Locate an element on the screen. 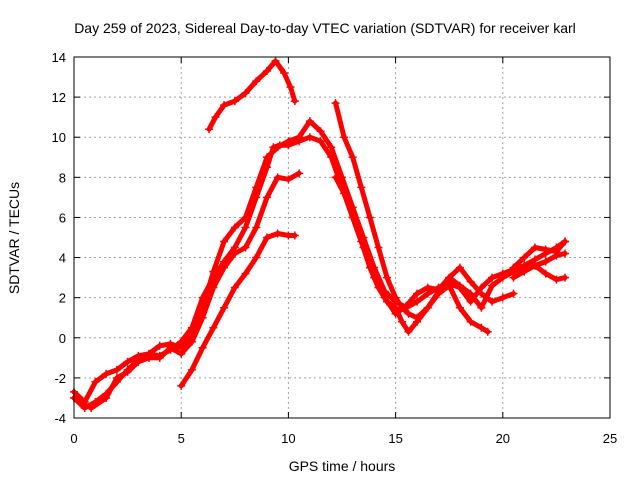 This screenshot has width=640, height=480. y-tick-label: 0 is located at coordinates (62, 338).